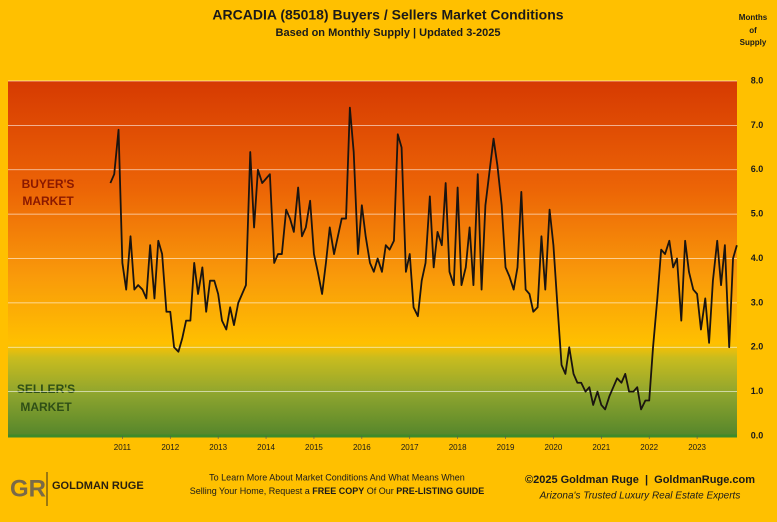  I want to click on x-tick-label: 2015, so click(314, 447).